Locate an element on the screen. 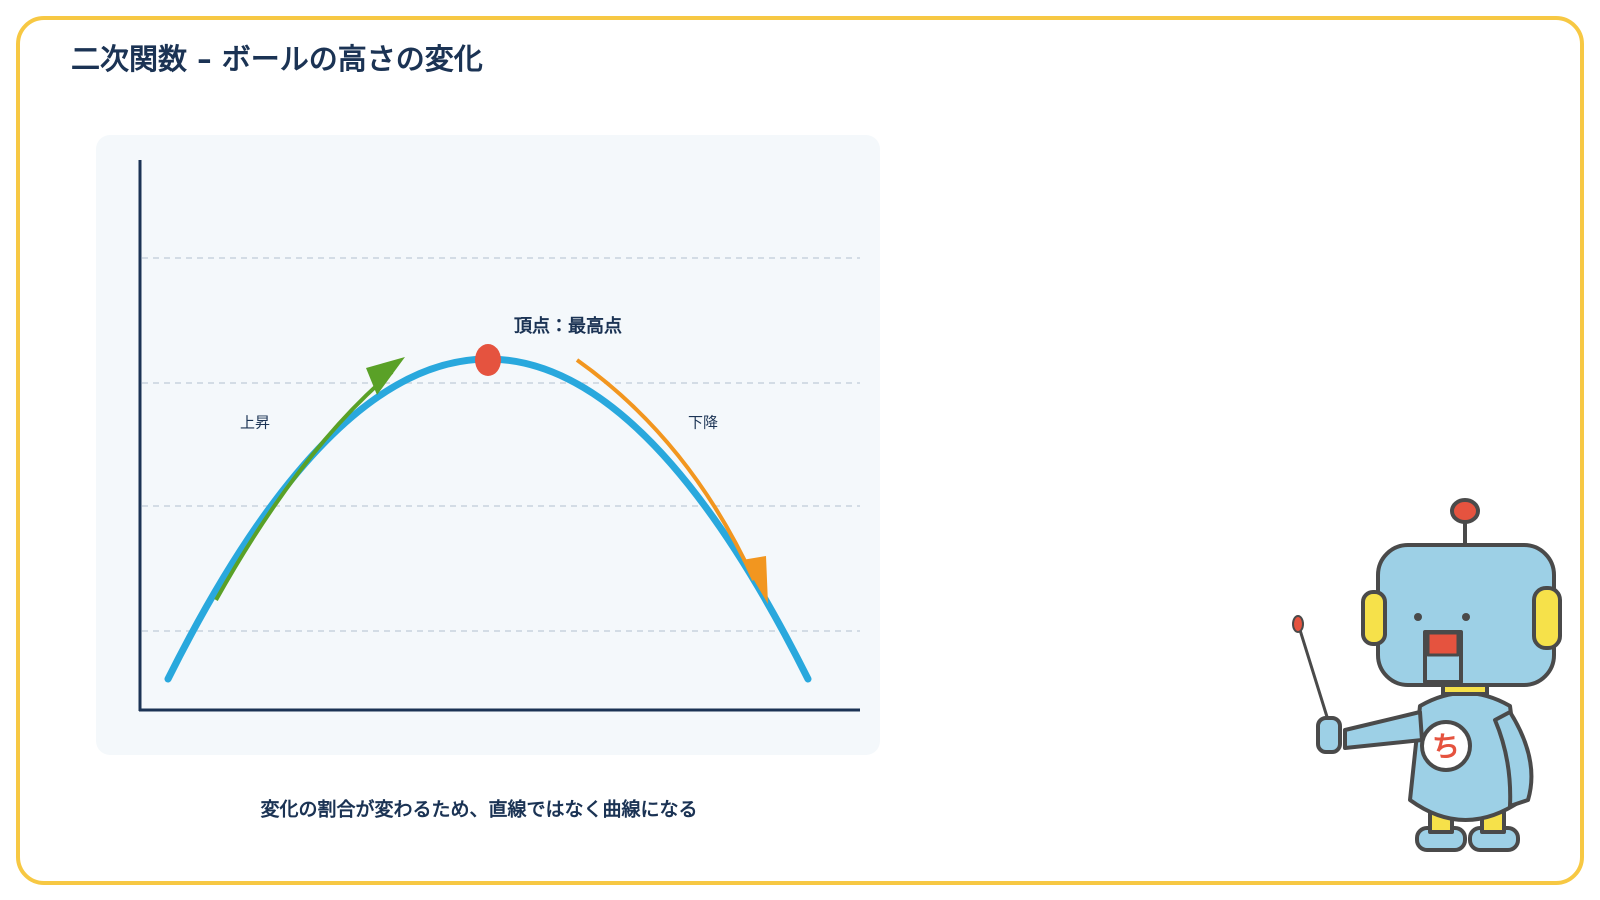 The image size is (1600, 900). robot-mascot: ち is located at coordinates (1427, 675).